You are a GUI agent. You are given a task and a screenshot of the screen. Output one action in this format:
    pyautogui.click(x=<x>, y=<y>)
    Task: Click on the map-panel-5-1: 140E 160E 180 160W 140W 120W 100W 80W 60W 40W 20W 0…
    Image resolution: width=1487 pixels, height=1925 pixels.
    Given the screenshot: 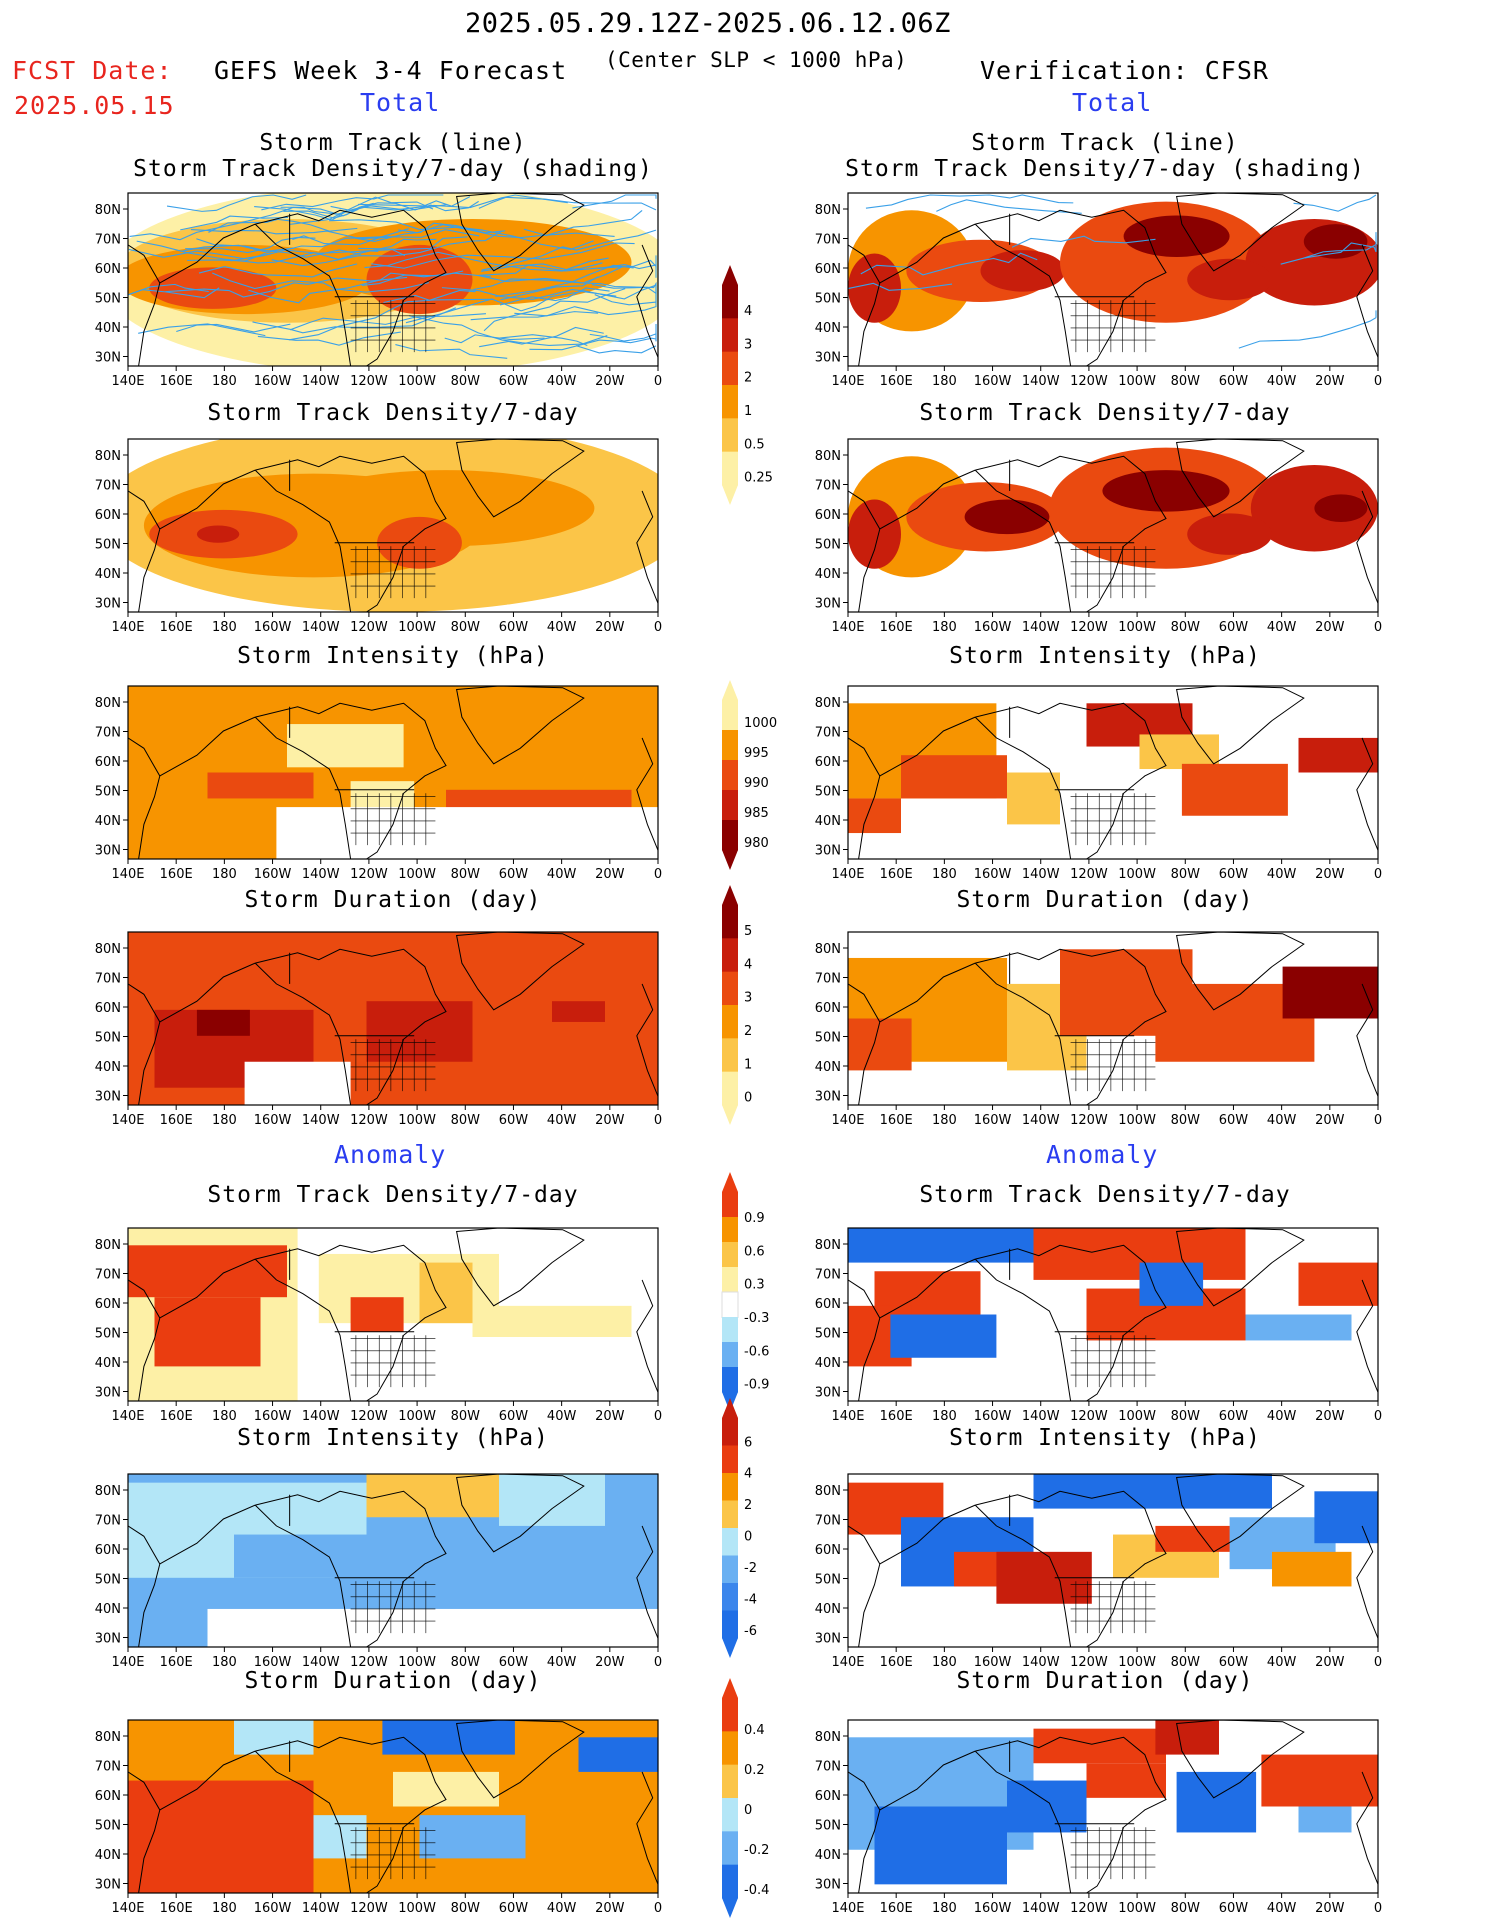 What is the action you would take?
    pyautogui.click(x=1098, y=1571)
    